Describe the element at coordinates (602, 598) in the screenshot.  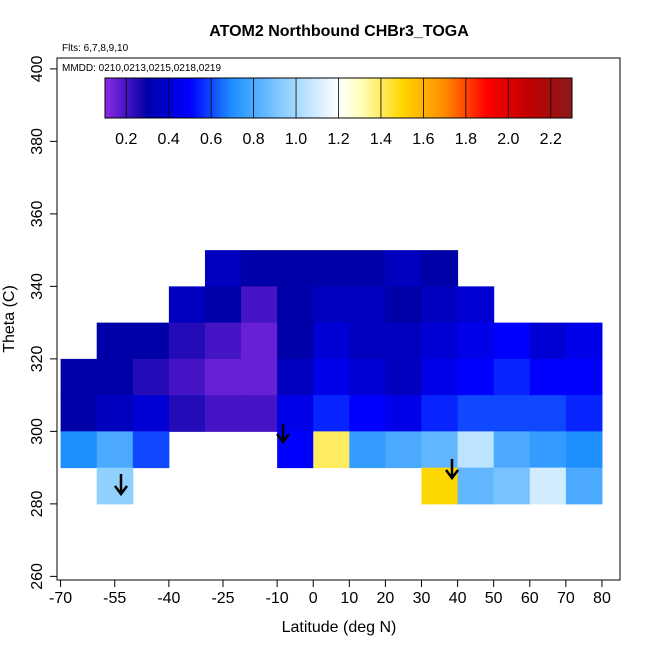
I see `x-tick-label: 80` at that location.